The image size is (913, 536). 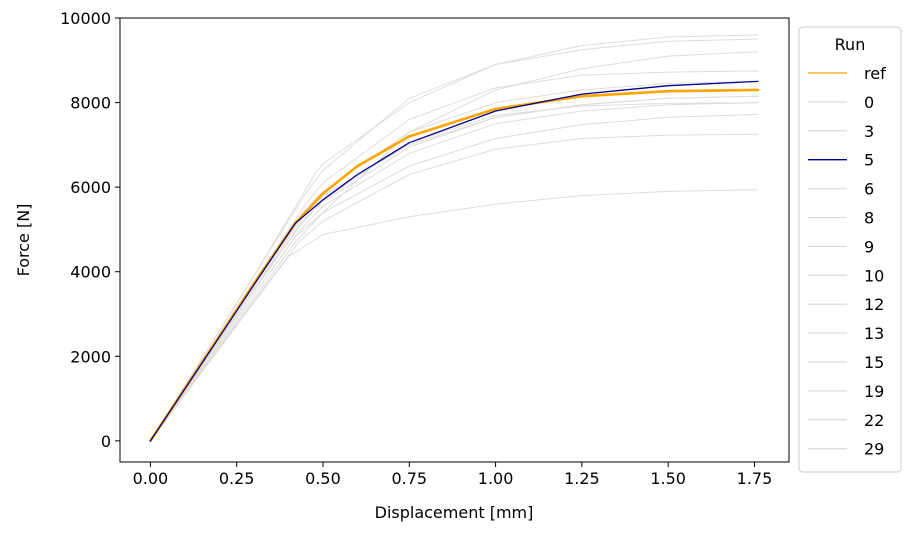 What do you see at coordinates (874, 362) in the screenshot?
I see `legend-label-15: 15` at bounding box center [874, 362].